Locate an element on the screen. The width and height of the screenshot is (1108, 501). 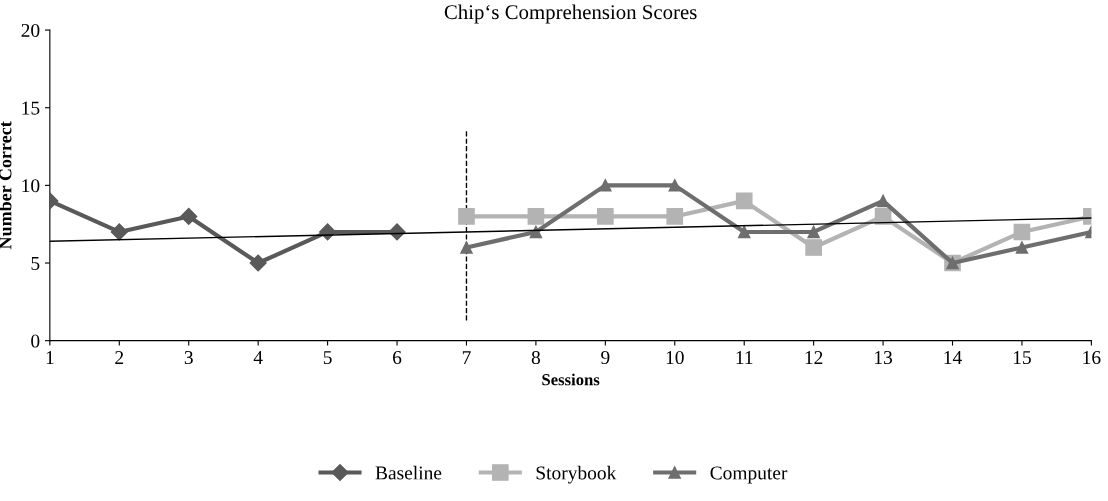
legend-label: Storybook is located at coordinates (576, 474).